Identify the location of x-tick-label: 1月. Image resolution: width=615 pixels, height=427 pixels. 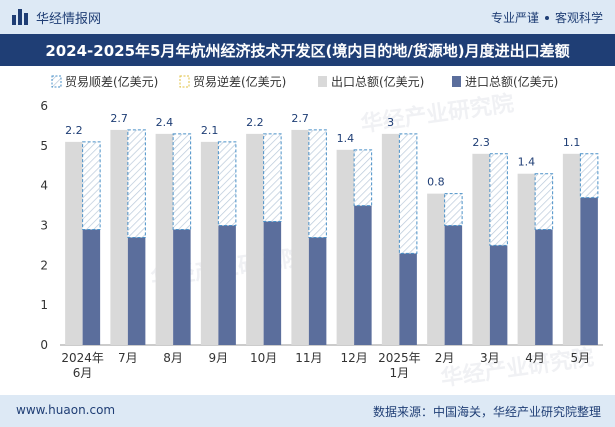
(400, 373).